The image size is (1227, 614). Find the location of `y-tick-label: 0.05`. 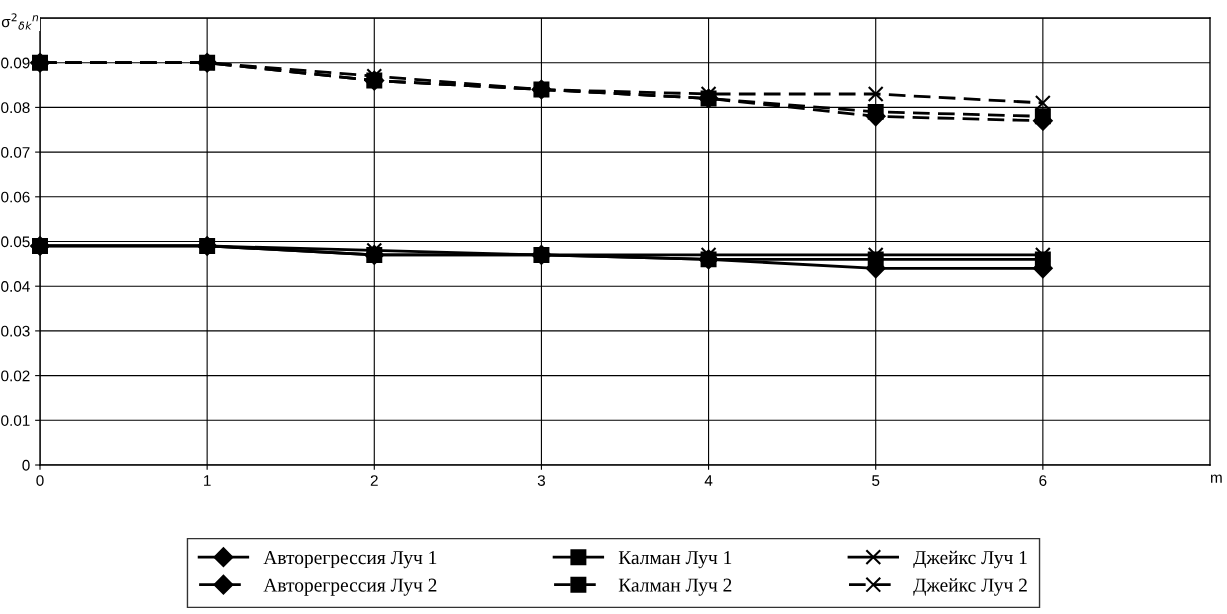

y-tick-label: 0.05 is located at coordinates (15, 242).